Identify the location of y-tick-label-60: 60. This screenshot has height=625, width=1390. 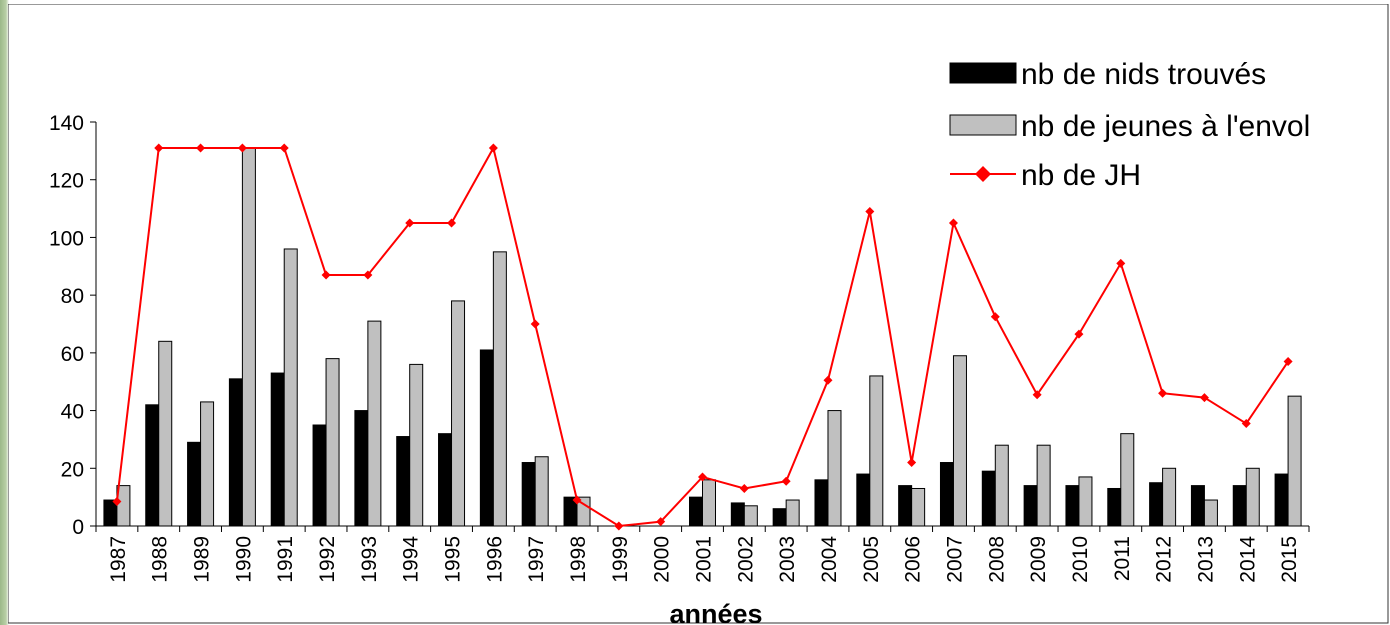
(72, 354).